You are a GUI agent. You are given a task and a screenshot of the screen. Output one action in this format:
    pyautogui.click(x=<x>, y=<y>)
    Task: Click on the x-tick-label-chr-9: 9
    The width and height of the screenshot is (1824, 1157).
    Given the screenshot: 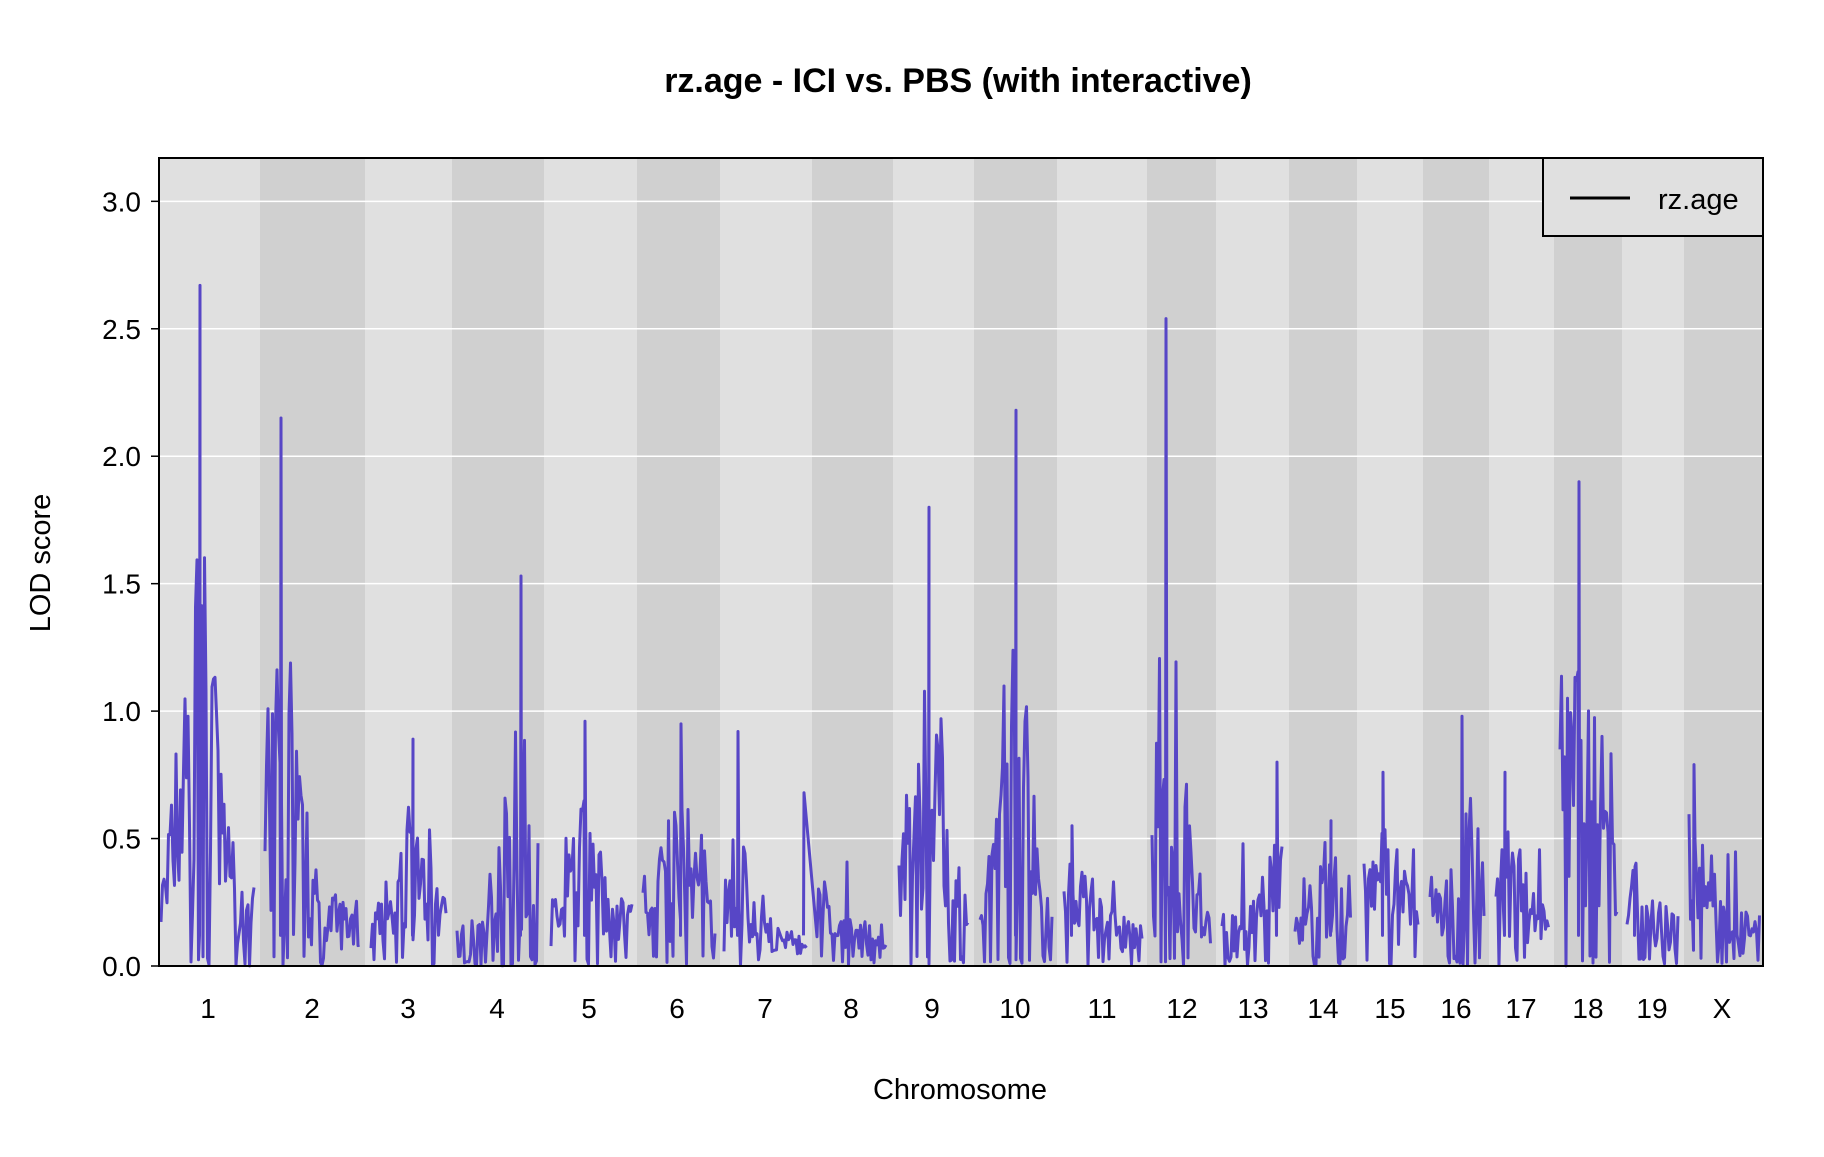 What is the action you would take?
    pyautogui.click(x=932, y=1008)
    